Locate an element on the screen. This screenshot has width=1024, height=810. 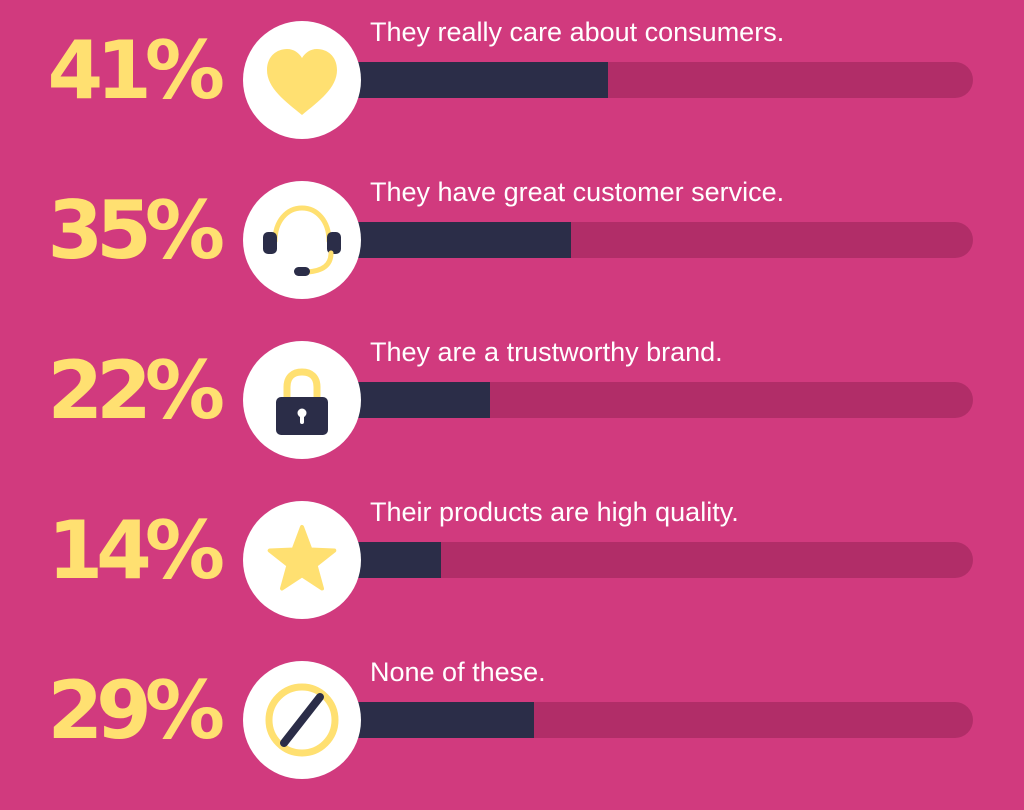
percent-value: 22% is located at coordinates (136, 390).